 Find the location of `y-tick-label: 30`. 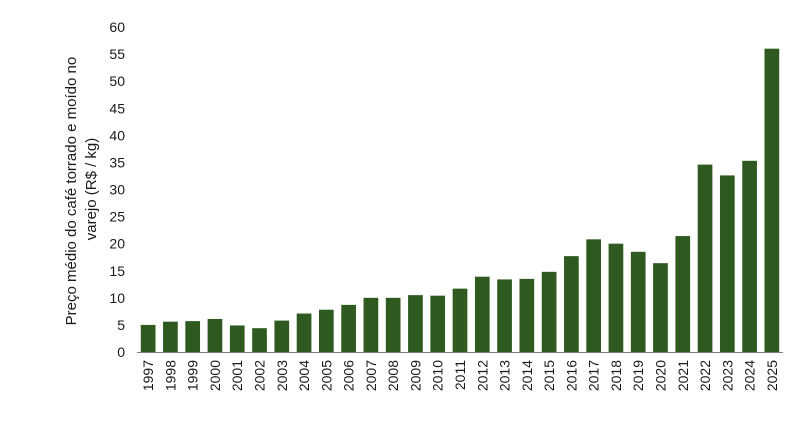

y-tick-label: 30 is located at coordinates (117, 190).